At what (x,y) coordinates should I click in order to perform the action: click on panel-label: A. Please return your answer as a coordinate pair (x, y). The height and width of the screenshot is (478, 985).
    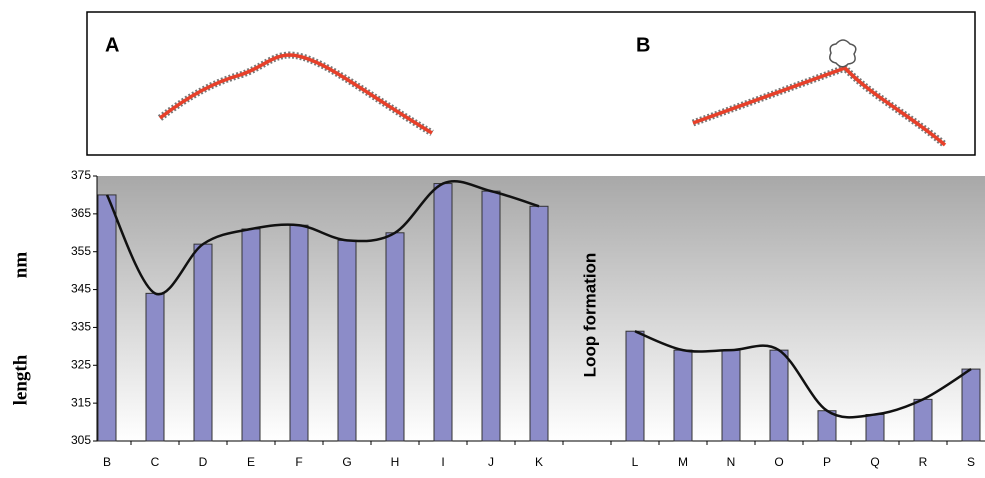
    Looking at the image, I should click on (112, 45).